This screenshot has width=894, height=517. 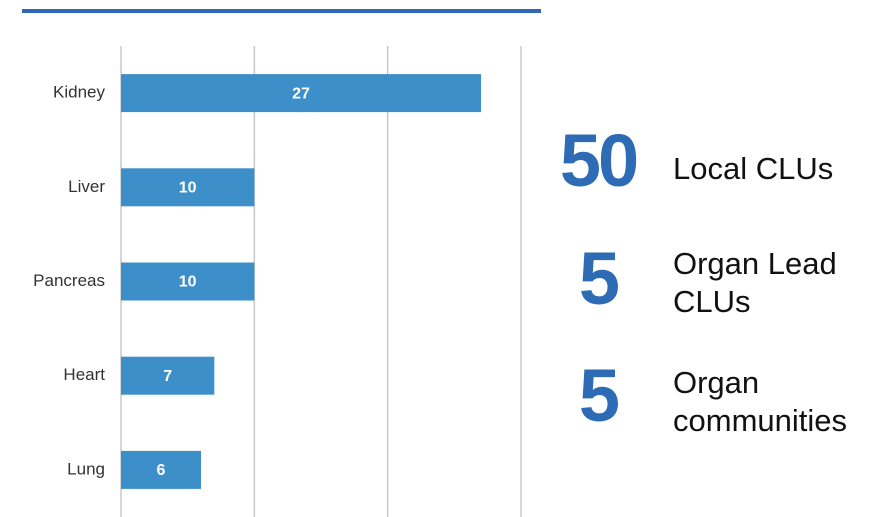 I want to click on data-label: 27, so click(x=301, y=93).